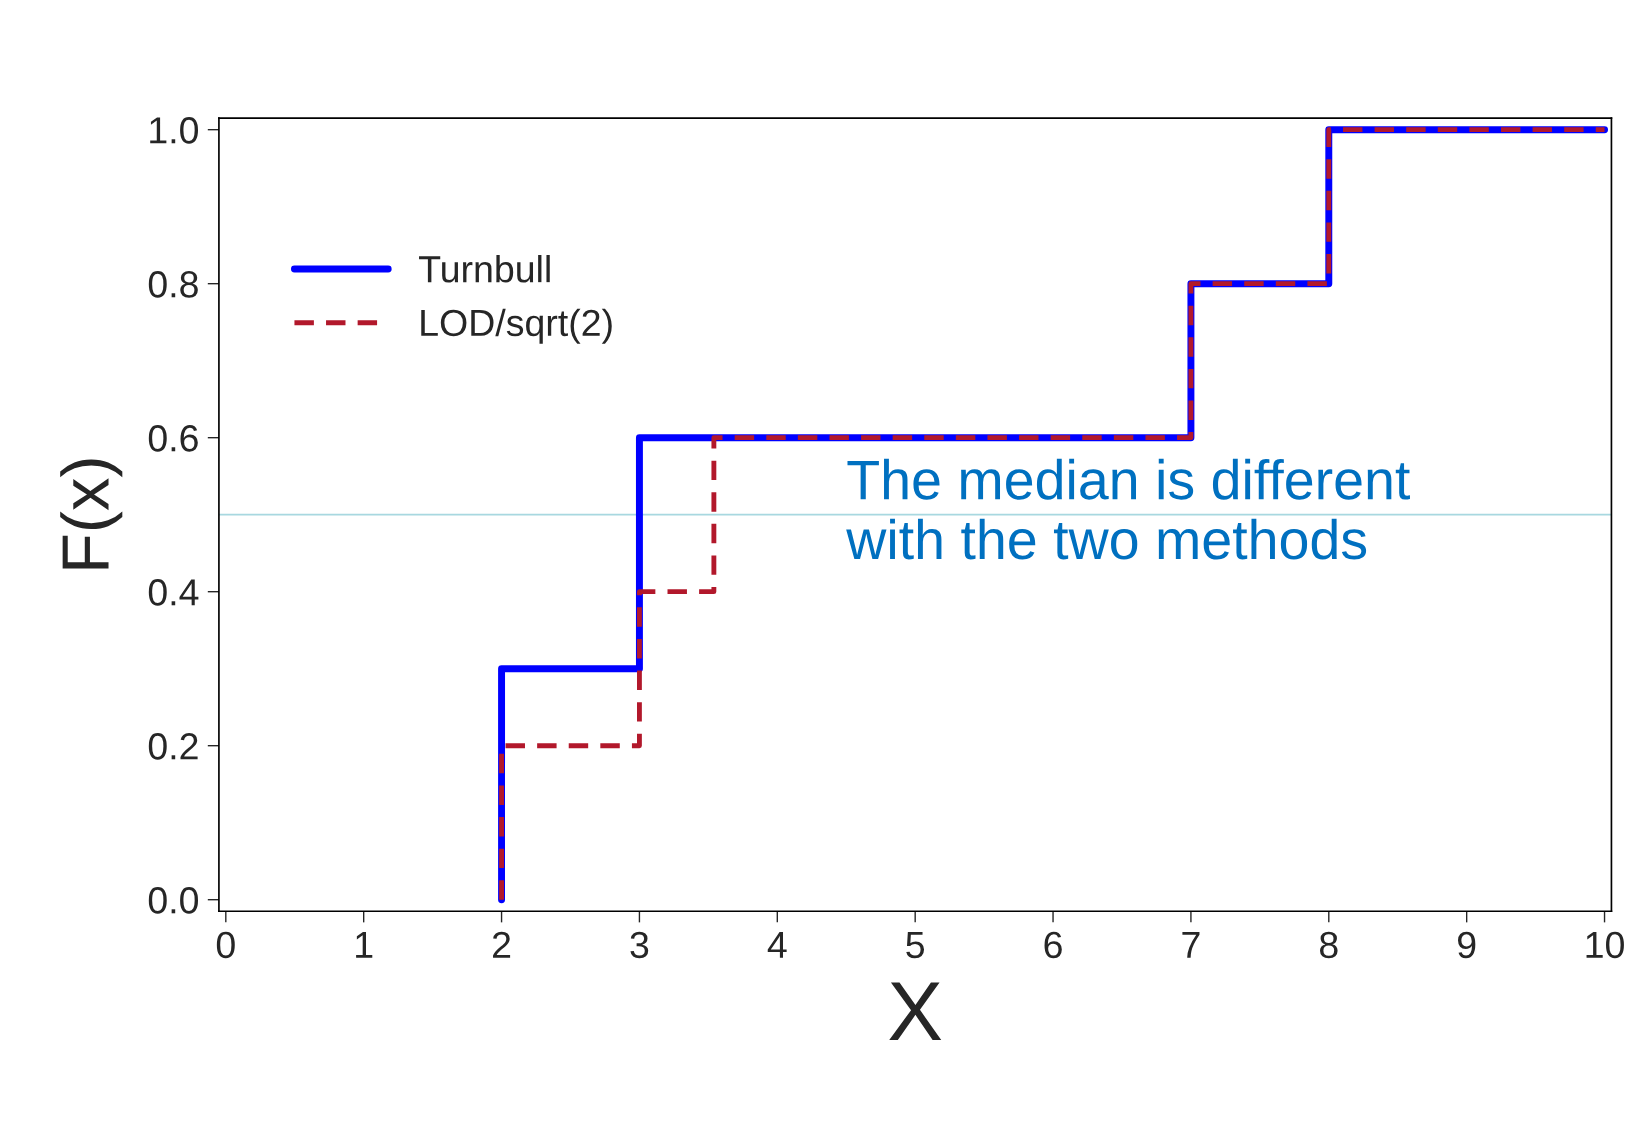 The width and height of the screenshot is (1646, 1125). What do you see at coordinates (174, 130) in the screenshot?
I see `y-tick-label: 1.0` at bounding box center [174, 130].